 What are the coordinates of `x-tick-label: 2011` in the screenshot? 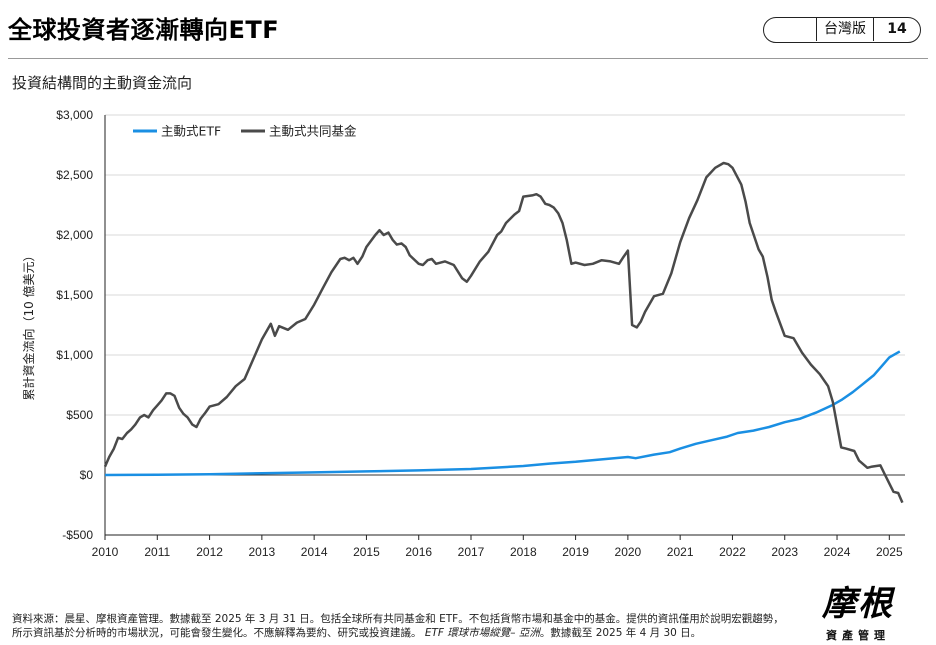 It's located at (157, 552).